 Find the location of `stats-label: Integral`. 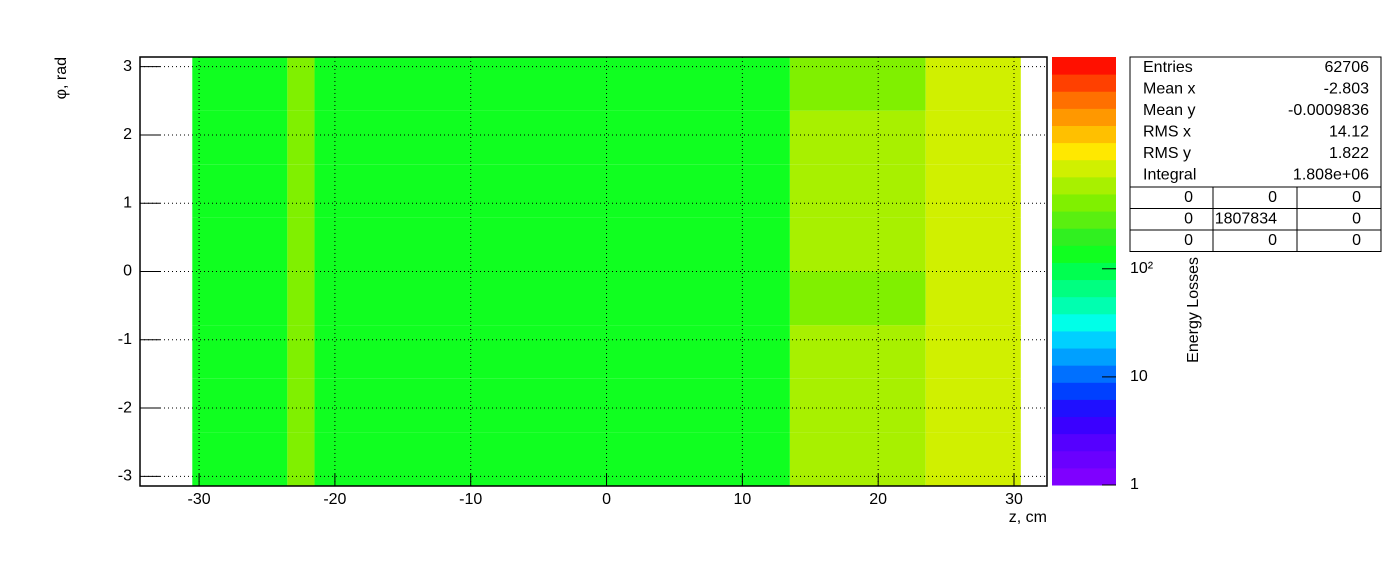

stats-label: Integral is located at coordinates (1169, 175).